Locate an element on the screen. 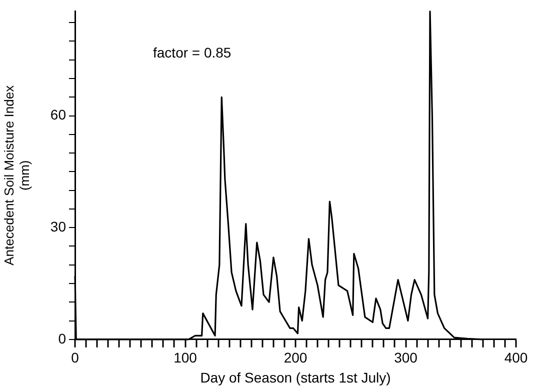 Image resolution: width=536 pixels, height=389 pixels. x-tick-label: 400 is located at coordinates (516, 358).